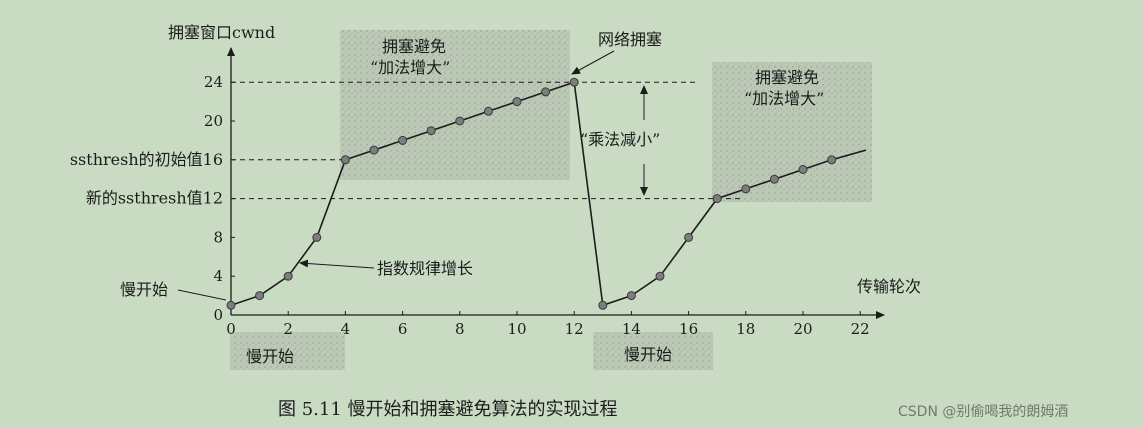 The width and height of the screenshot is (1143, 428). I want to click on exp-growth-pointer, so click(337, 264).